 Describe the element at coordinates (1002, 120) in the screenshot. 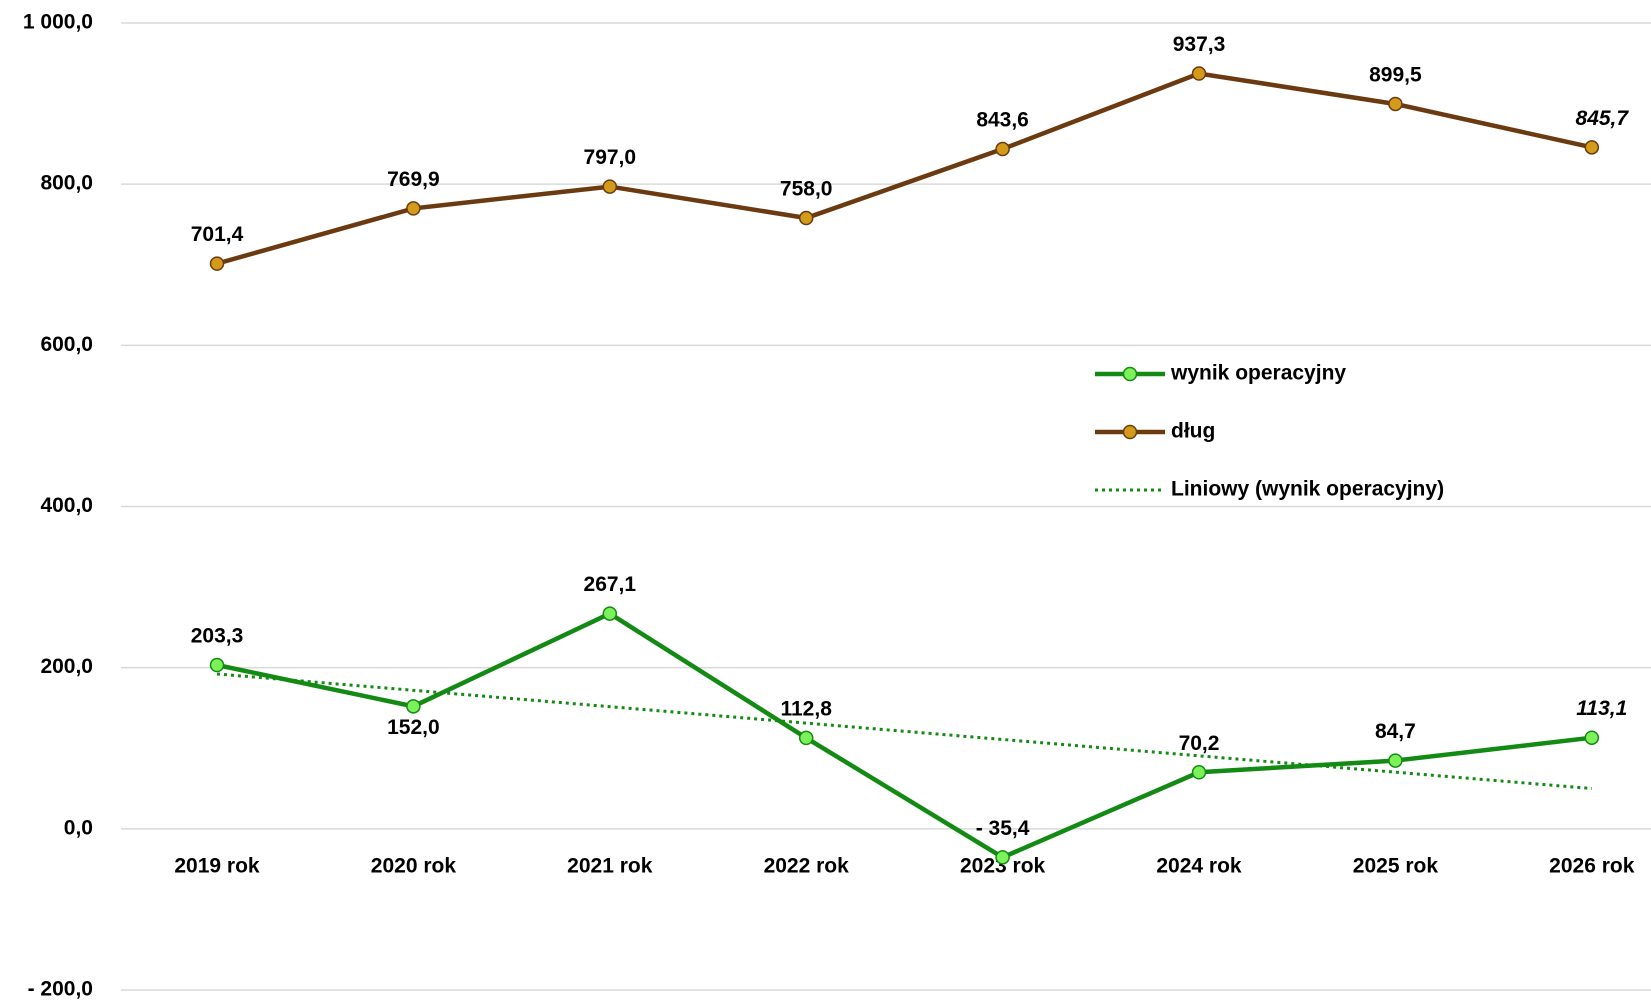

I see `data-label: 843,6` at that location.